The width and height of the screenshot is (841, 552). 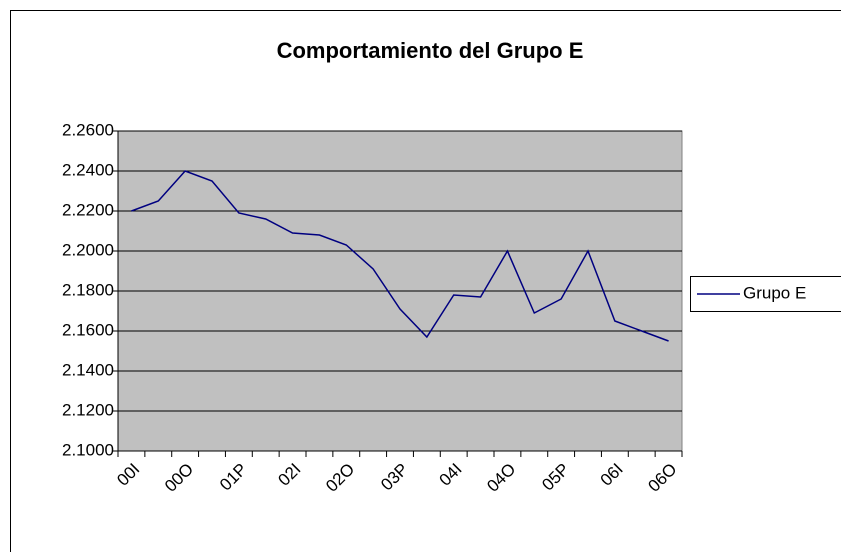 What do you see at coordinates (88, 249) in the screenshot?
I see `y-tick-label: 2.2000` at bounding box center [88, 249].